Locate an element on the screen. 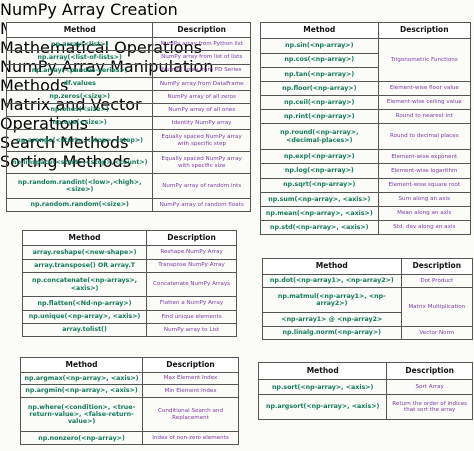 Image resolution: width=474 pixels, height=451 pixels. description-cell: Find unique elements is located at coordinates (191, 316).